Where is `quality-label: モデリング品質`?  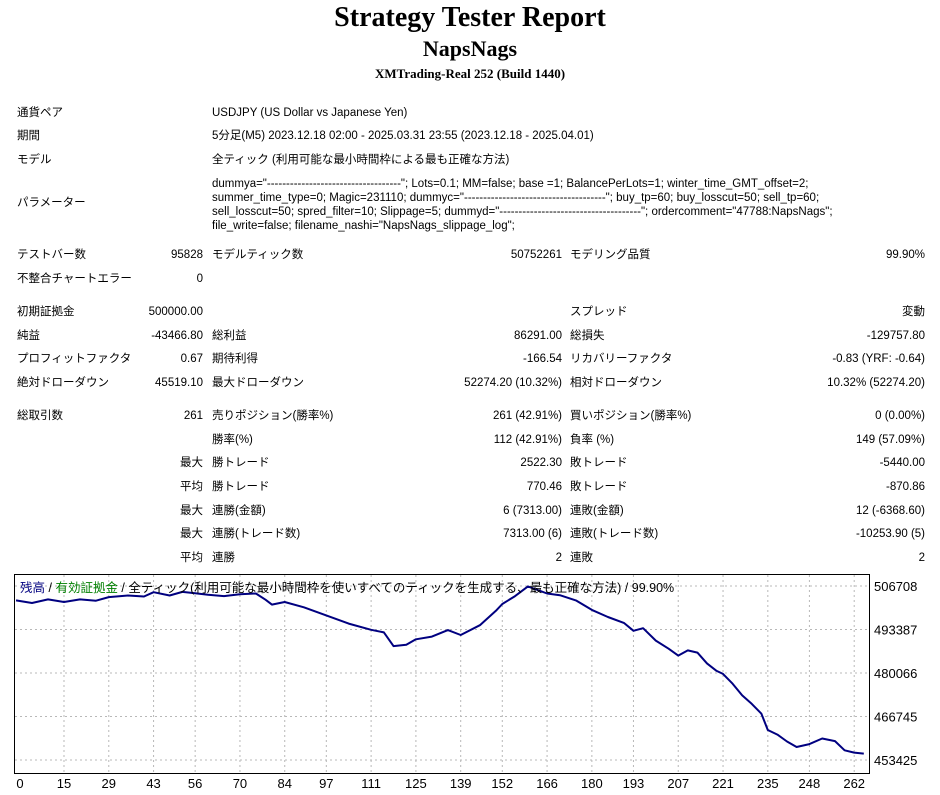
quality-label: モデリング品質 is located at coordinates (610, 255).